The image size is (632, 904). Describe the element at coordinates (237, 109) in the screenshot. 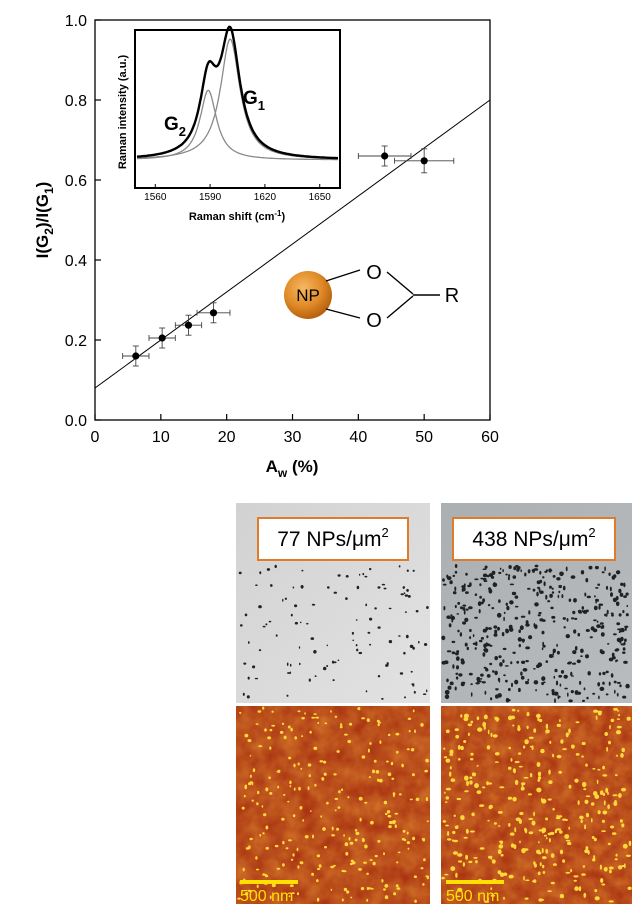

I see `inset-frame` at that location.